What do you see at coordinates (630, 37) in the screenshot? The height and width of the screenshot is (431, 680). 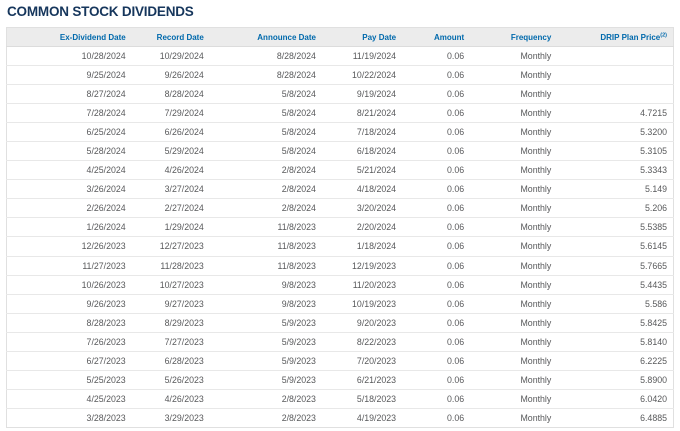 I see `drip-plan-price-label: DRIP Plan Price` at bounding box center [630, 37].